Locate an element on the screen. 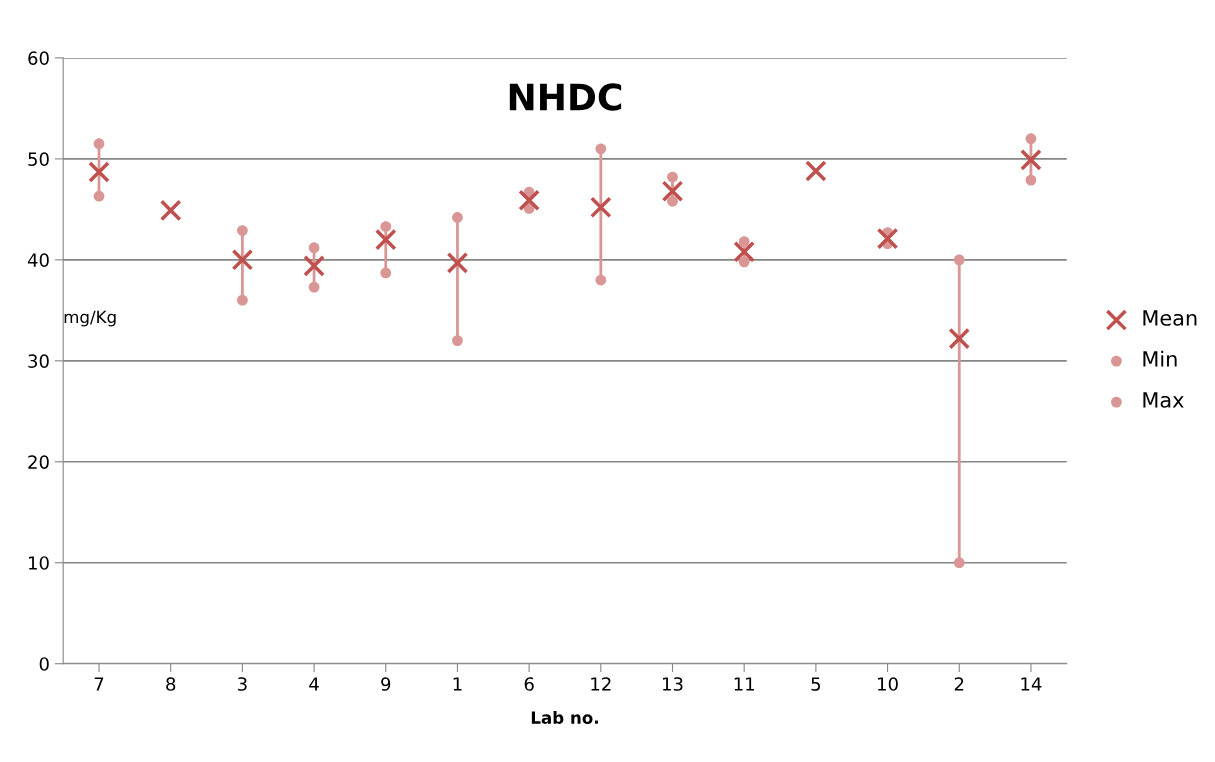  x-tick-label: 12 is located at coordinates (601, 684).